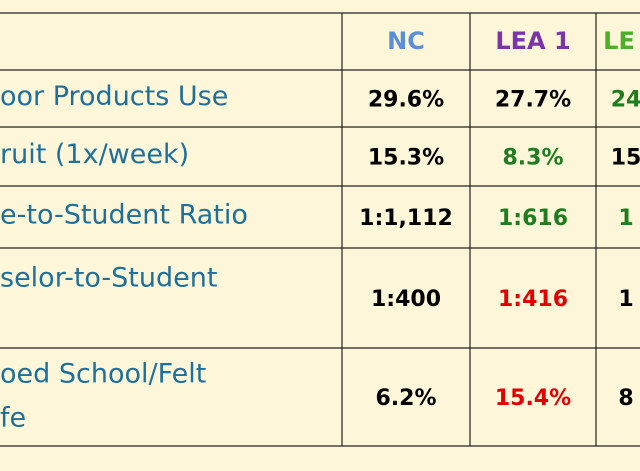 The height and width of the screenshot is (471, 640). What do you see at coordinates (533, 299) in the screenshot?
I see `cell-value: 1:416` at bounding box center [533, 299].